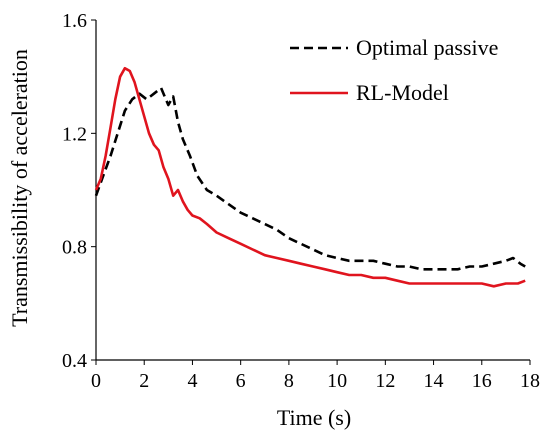 The height and width of the screenshot is (439, 550). I want to click on x-tick-label: 6, so click(241, 381).